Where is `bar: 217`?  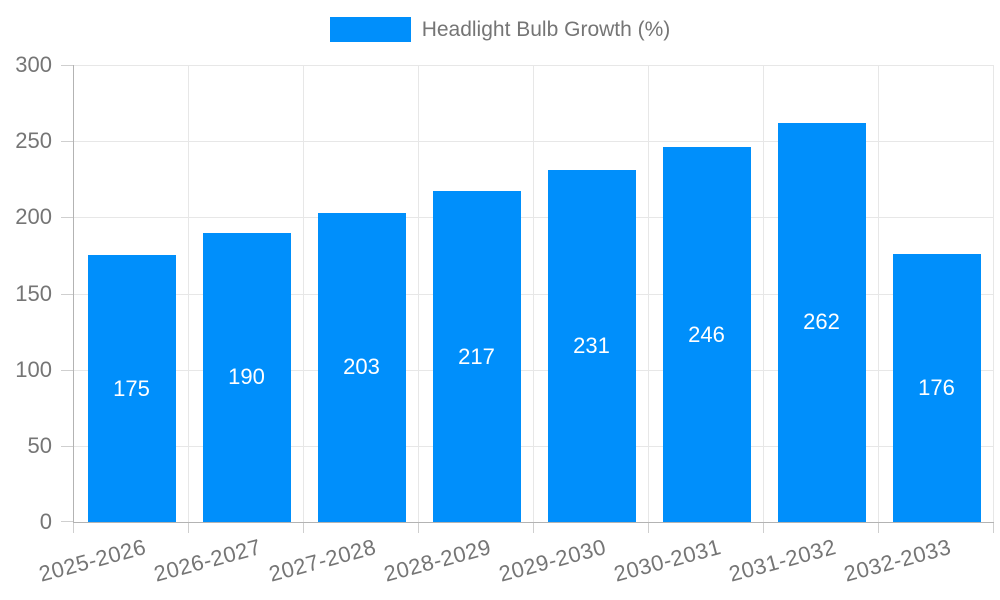
bar: 217 is located at coordinates (476, 356).